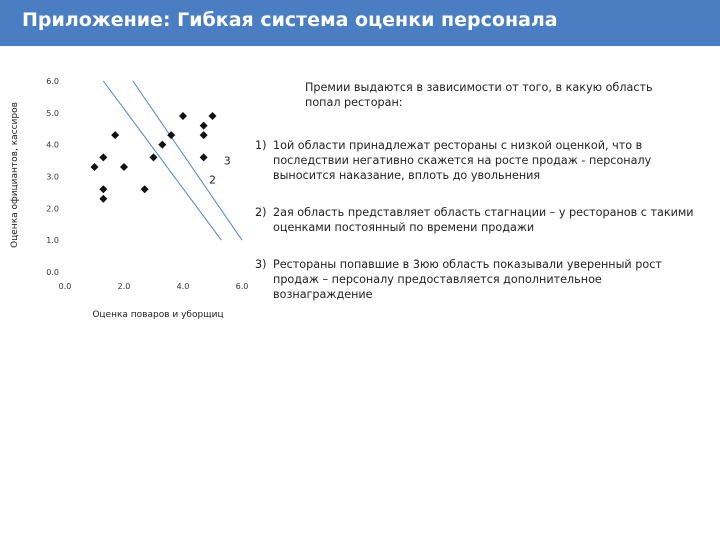 Image resolution: width=720 pixels, height=540 pixels. Describe the element at coordinates (15, 175) in the screenshot. I see `y-axis-title: Оценка официантов, кассиров` at that location.